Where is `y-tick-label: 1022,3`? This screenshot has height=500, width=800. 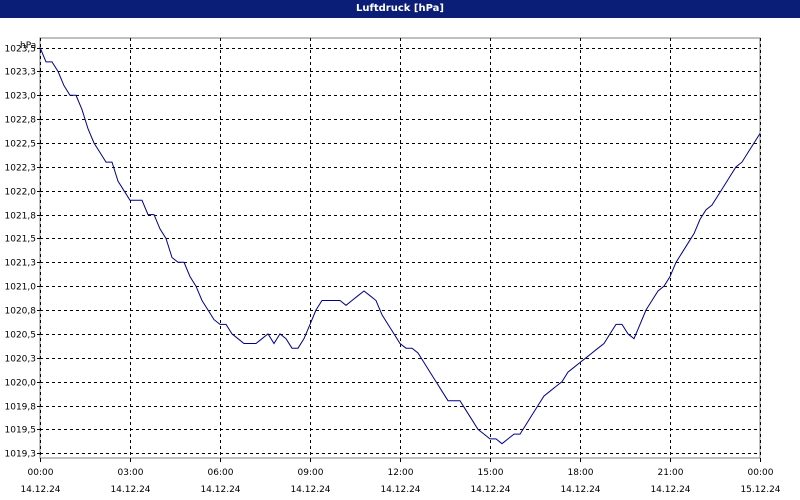
y-tick-label: 1022,3 is located at coordinates (21, 169).